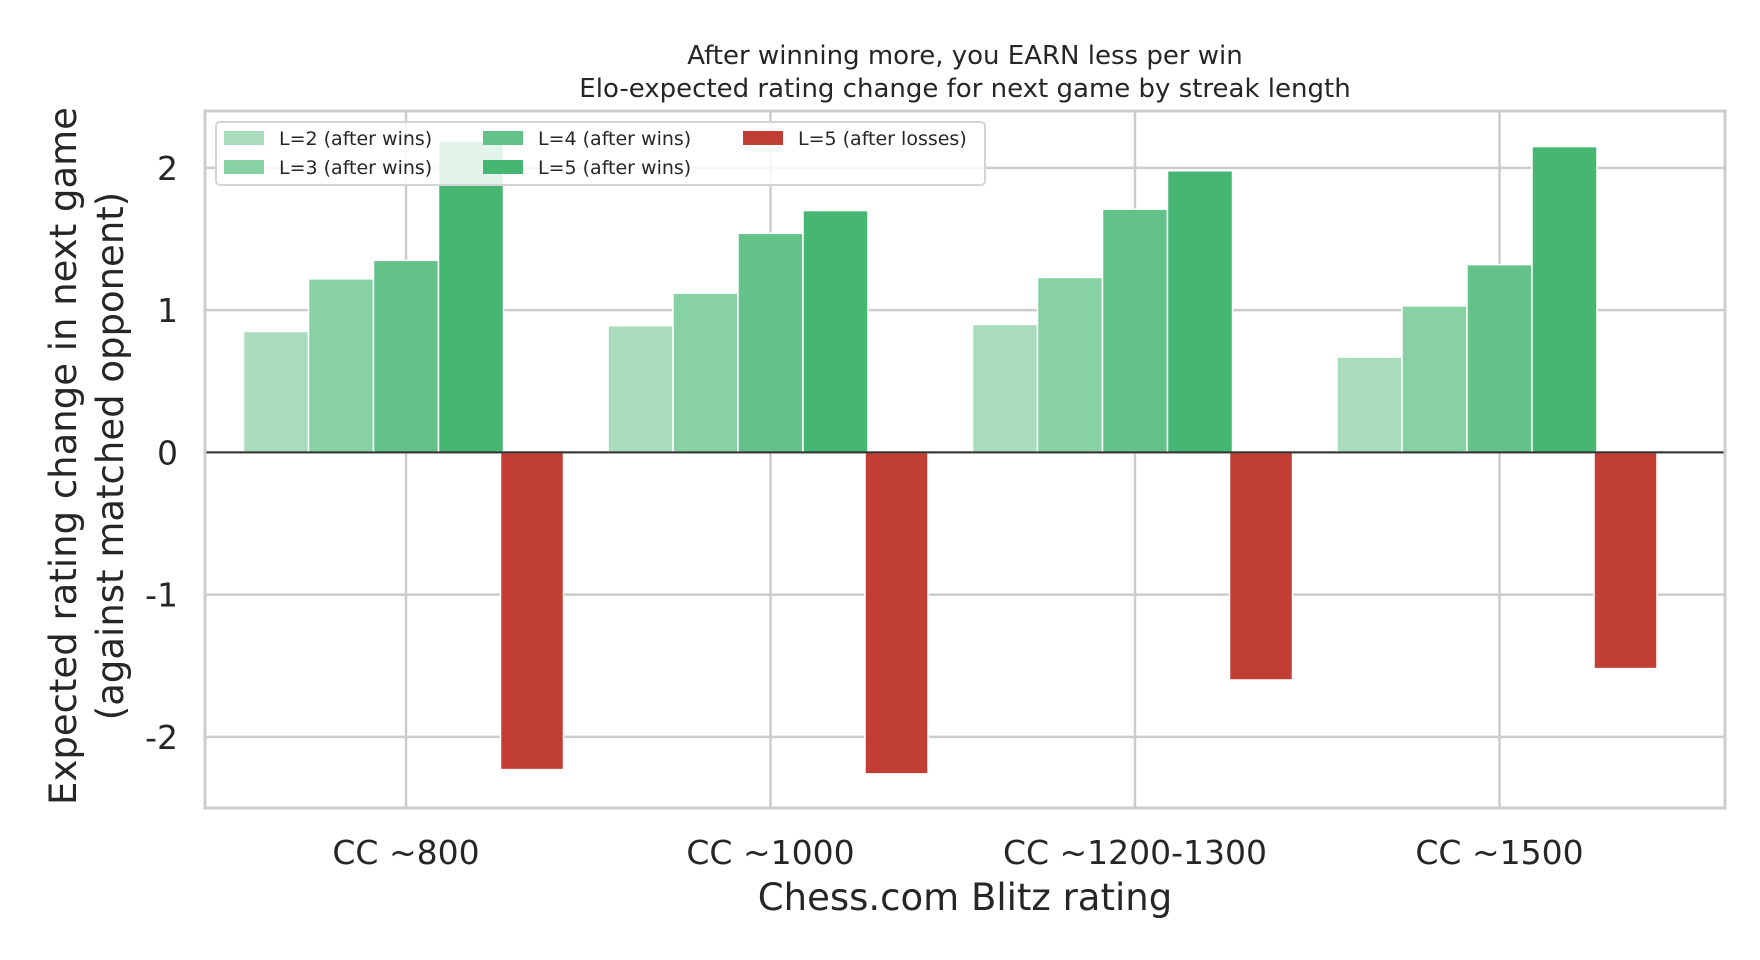  Describe the element at coordinates (63, 456) in the screenshot. I see `y-axis-label-line1: Expected rating change in next game` at that location.